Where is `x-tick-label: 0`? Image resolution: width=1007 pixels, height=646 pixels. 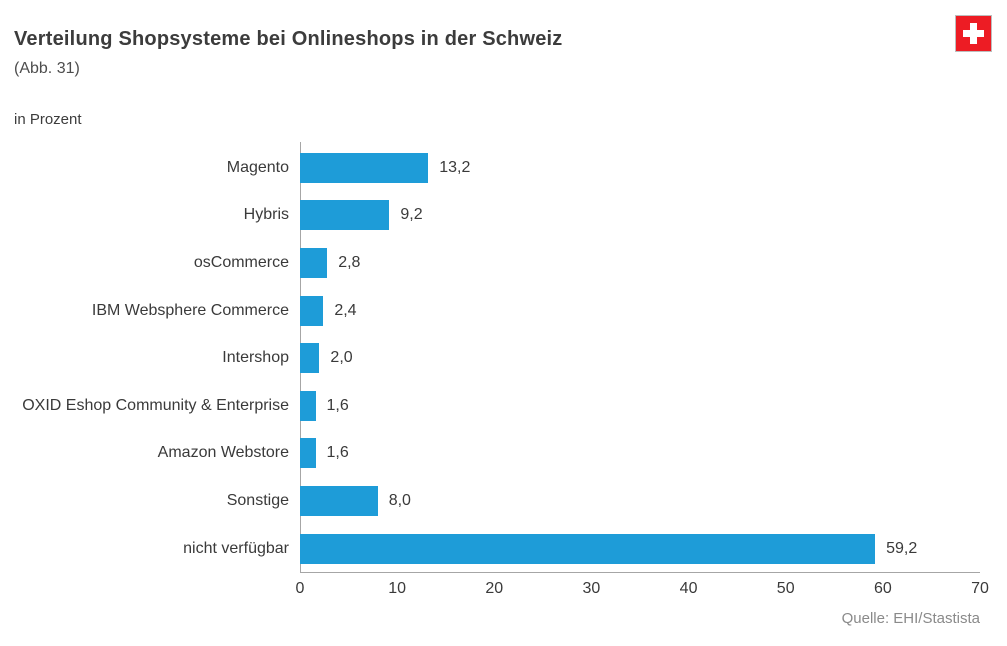 x-tick-label: 0 is located at coordinates (300, 588).